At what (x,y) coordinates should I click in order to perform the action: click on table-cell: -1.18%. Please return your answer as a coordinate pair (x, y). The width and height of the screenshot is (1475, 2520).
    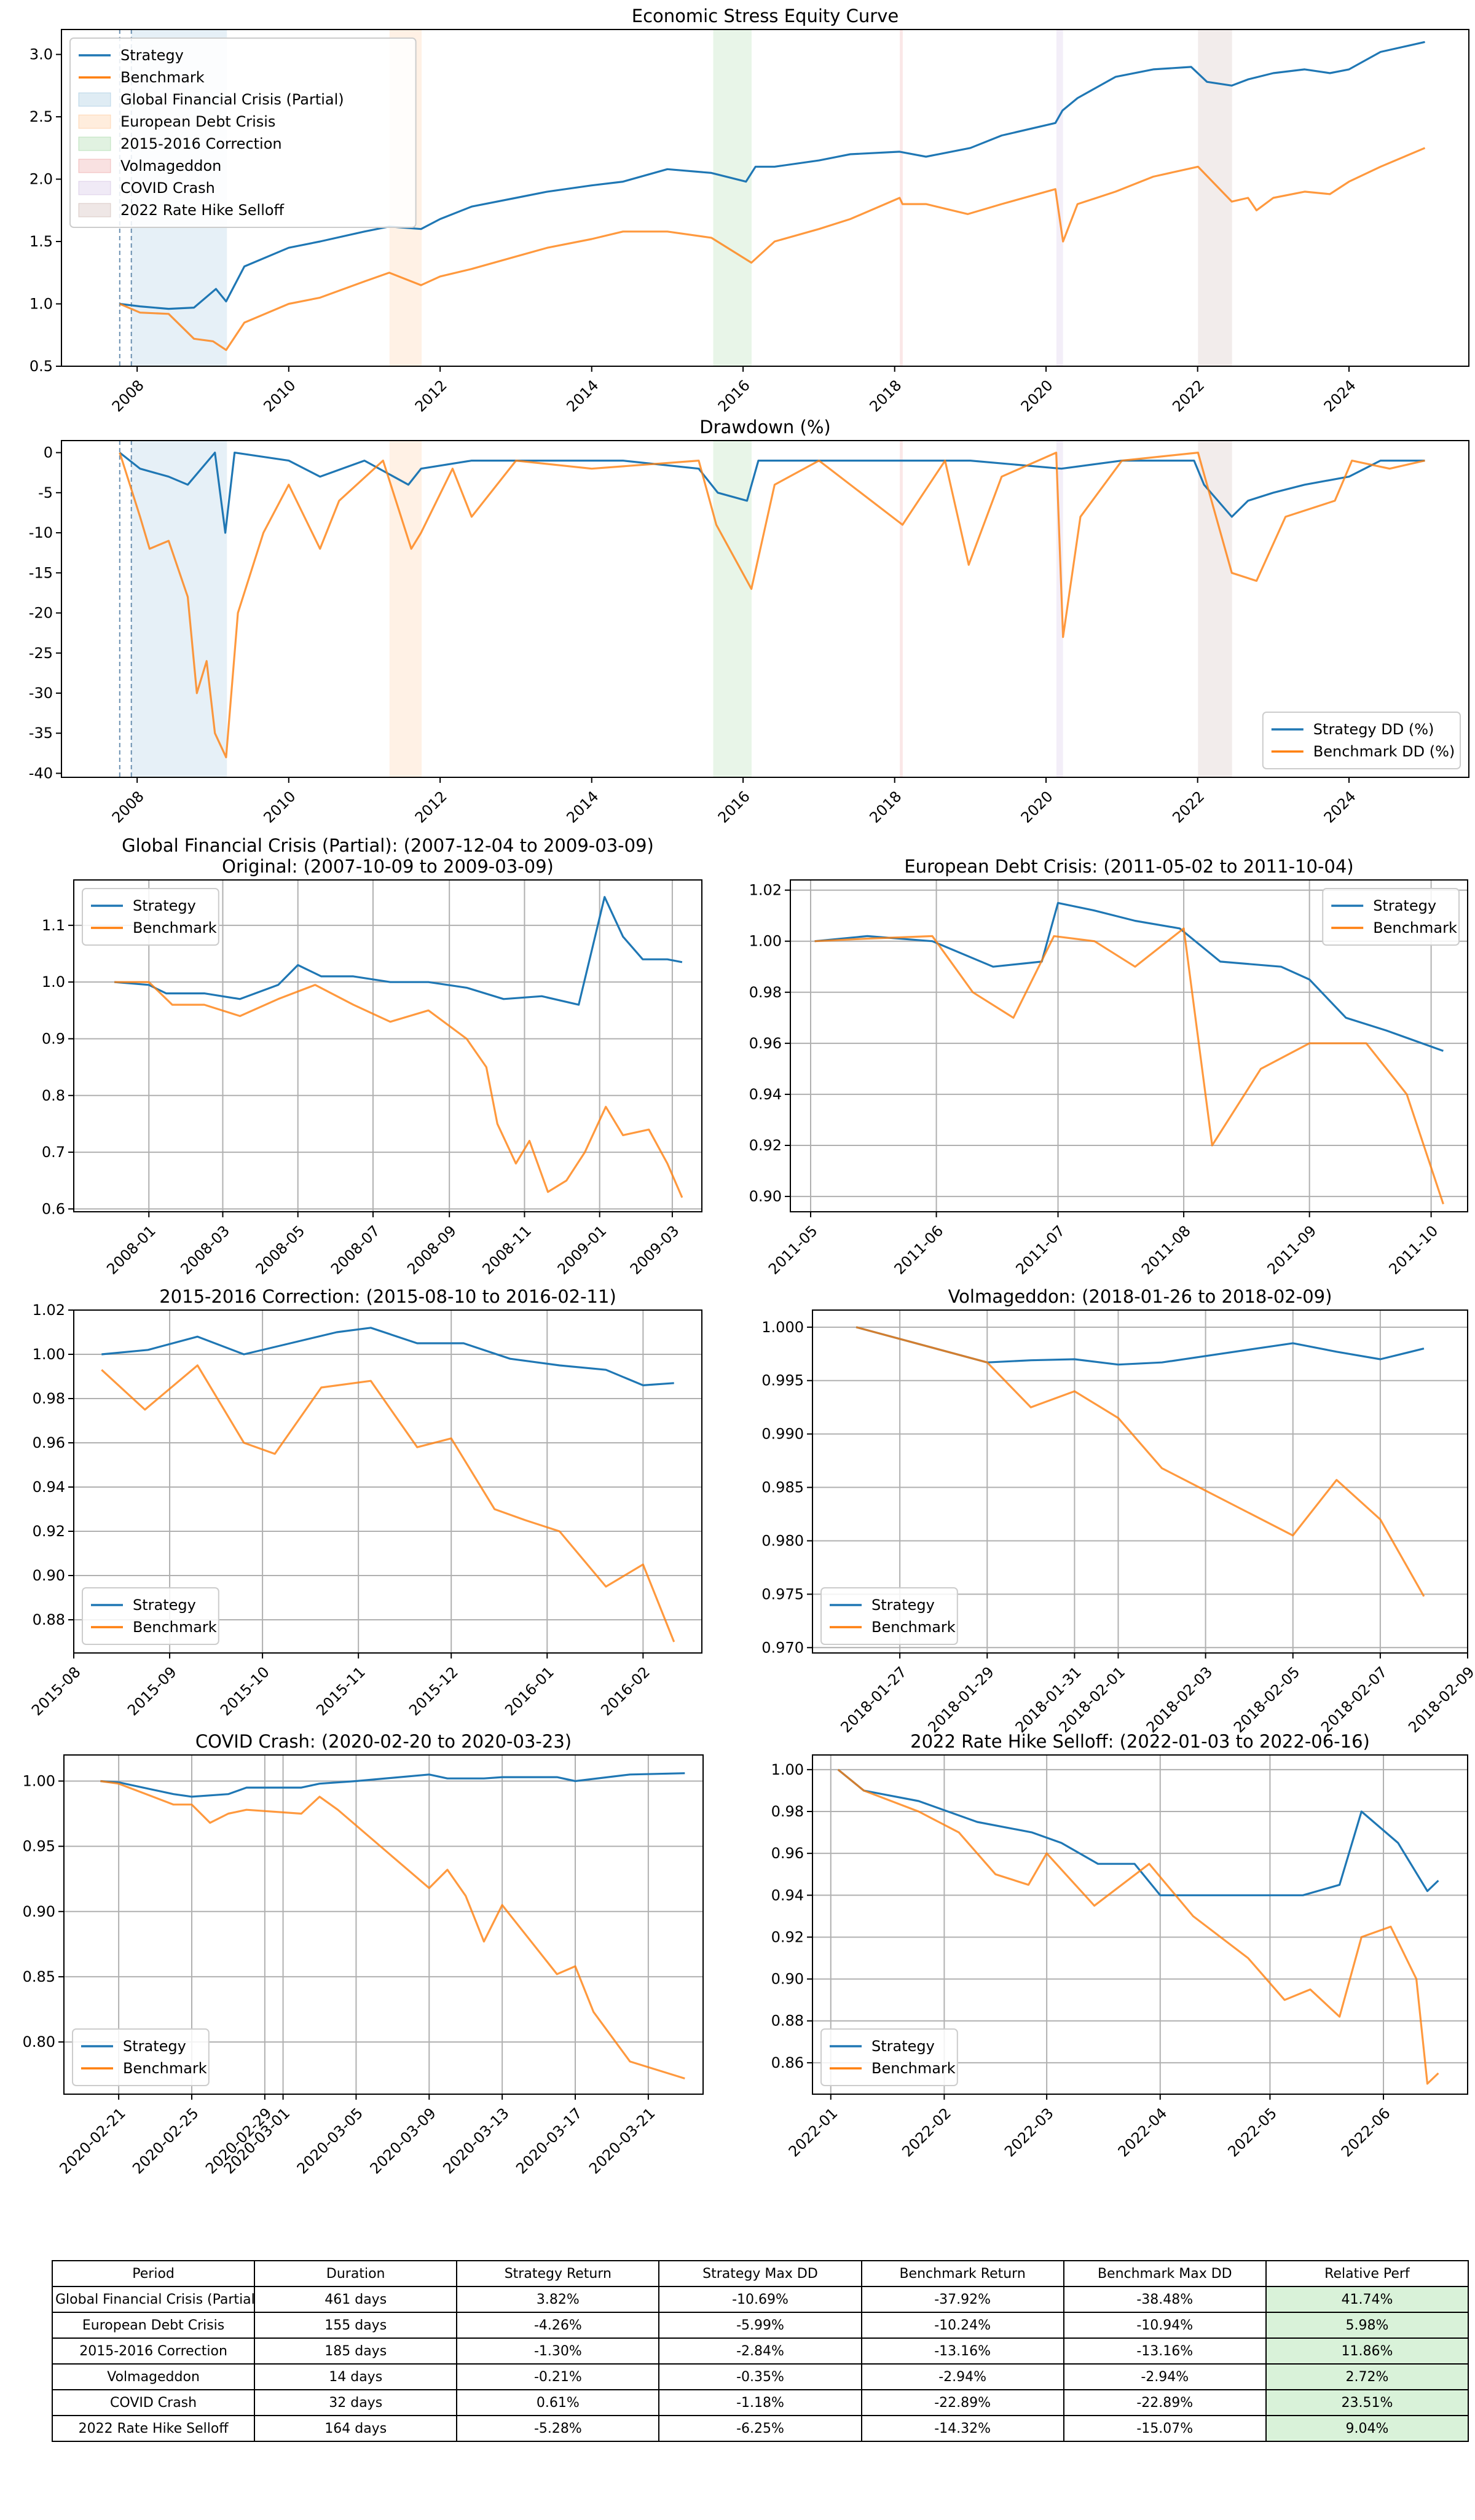
    Looking at the image, I should click on (760, 2402).